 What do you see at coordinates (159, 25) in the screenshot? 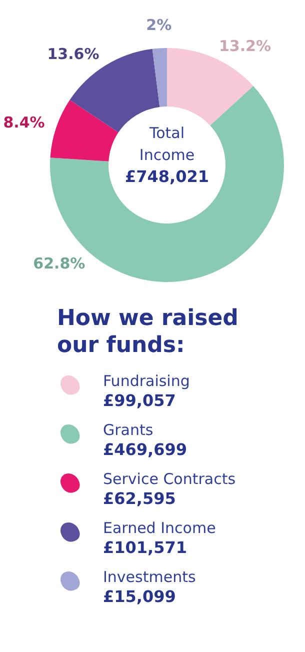
I see `data-label: 2%` at bounding box center [159, 25].